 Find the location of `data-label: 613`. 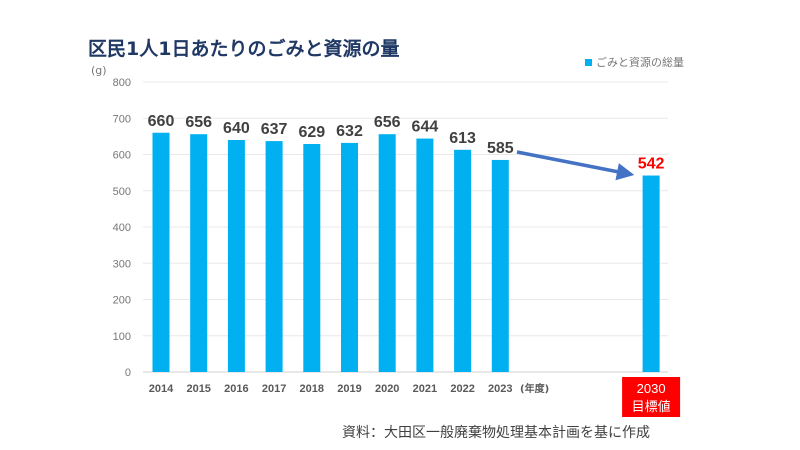

data-label: 613 is located at coordinates (462, 138).